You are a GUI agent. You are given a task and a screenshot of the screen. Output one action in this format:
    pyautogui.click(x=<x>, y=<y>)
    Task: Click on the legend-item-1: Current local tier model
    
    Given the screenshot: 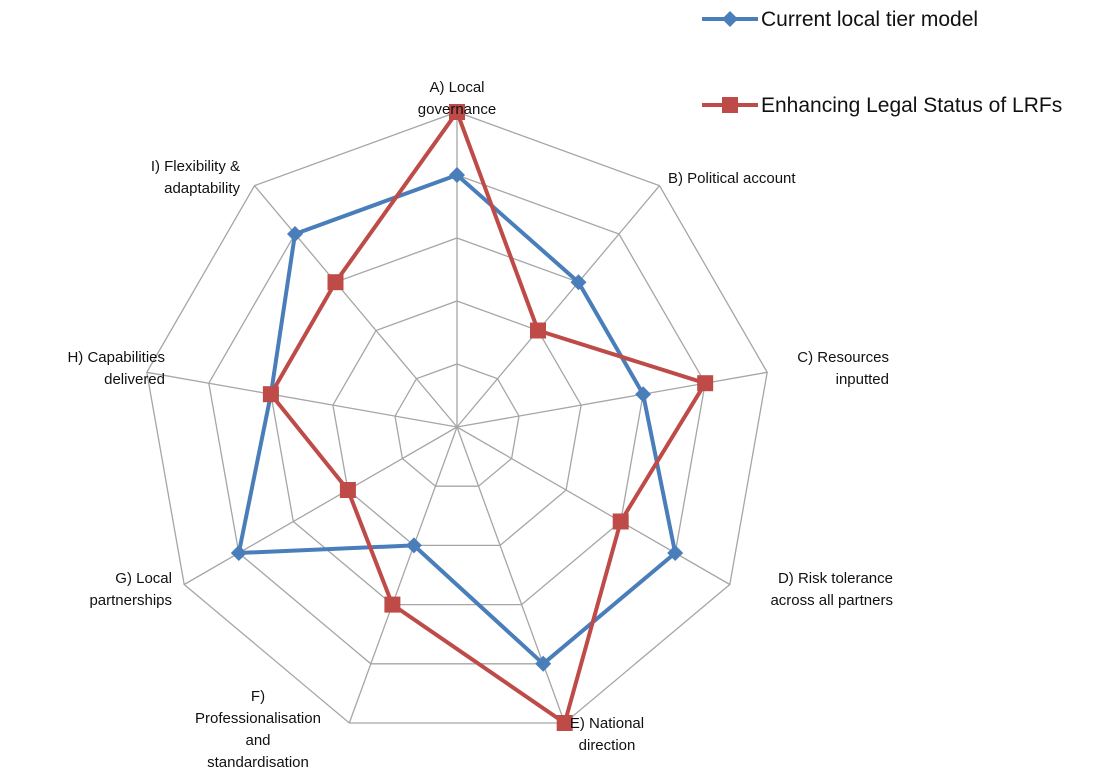 What is the action you would take?
    pyautogui.click(x=840, y=19)
    